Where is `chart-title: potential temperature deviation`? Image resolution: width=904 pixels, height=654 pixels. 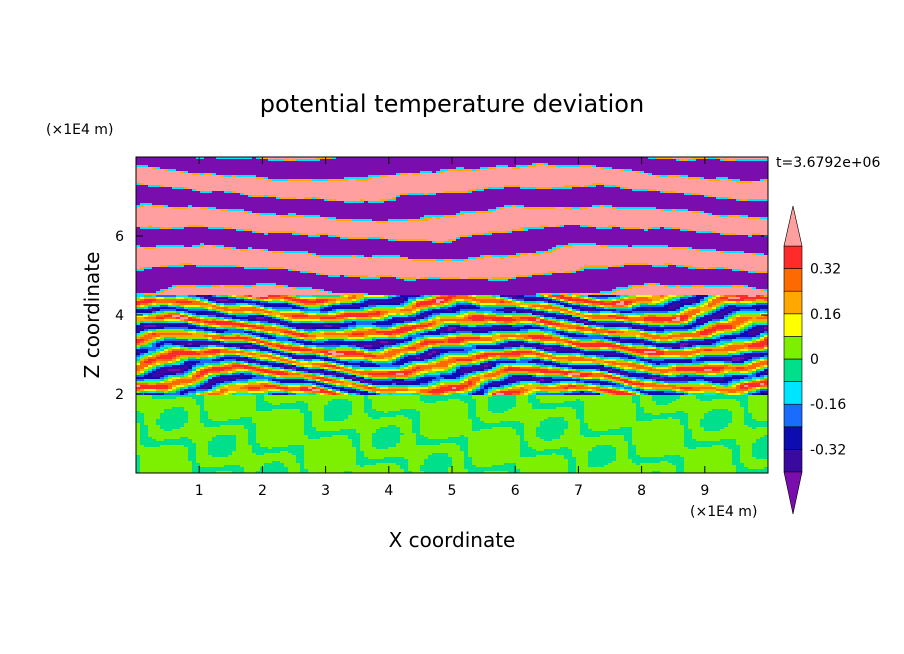 chart-title: potential temperature deviation is located at coordinates (452, 104).